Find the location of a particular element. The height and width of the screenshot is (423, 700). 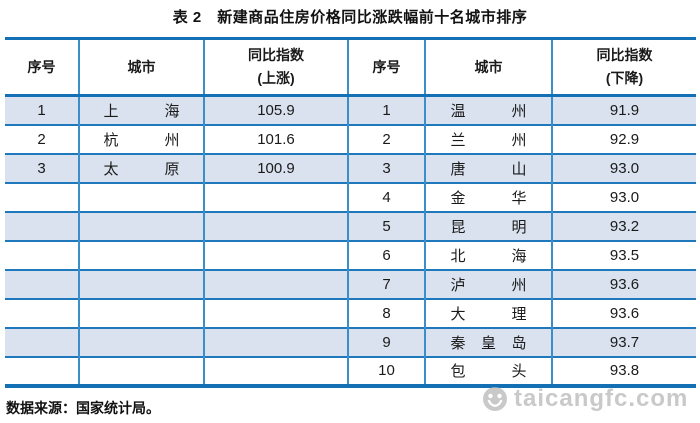

right-city-text: 泸州 is located at coordinates (488, 285).